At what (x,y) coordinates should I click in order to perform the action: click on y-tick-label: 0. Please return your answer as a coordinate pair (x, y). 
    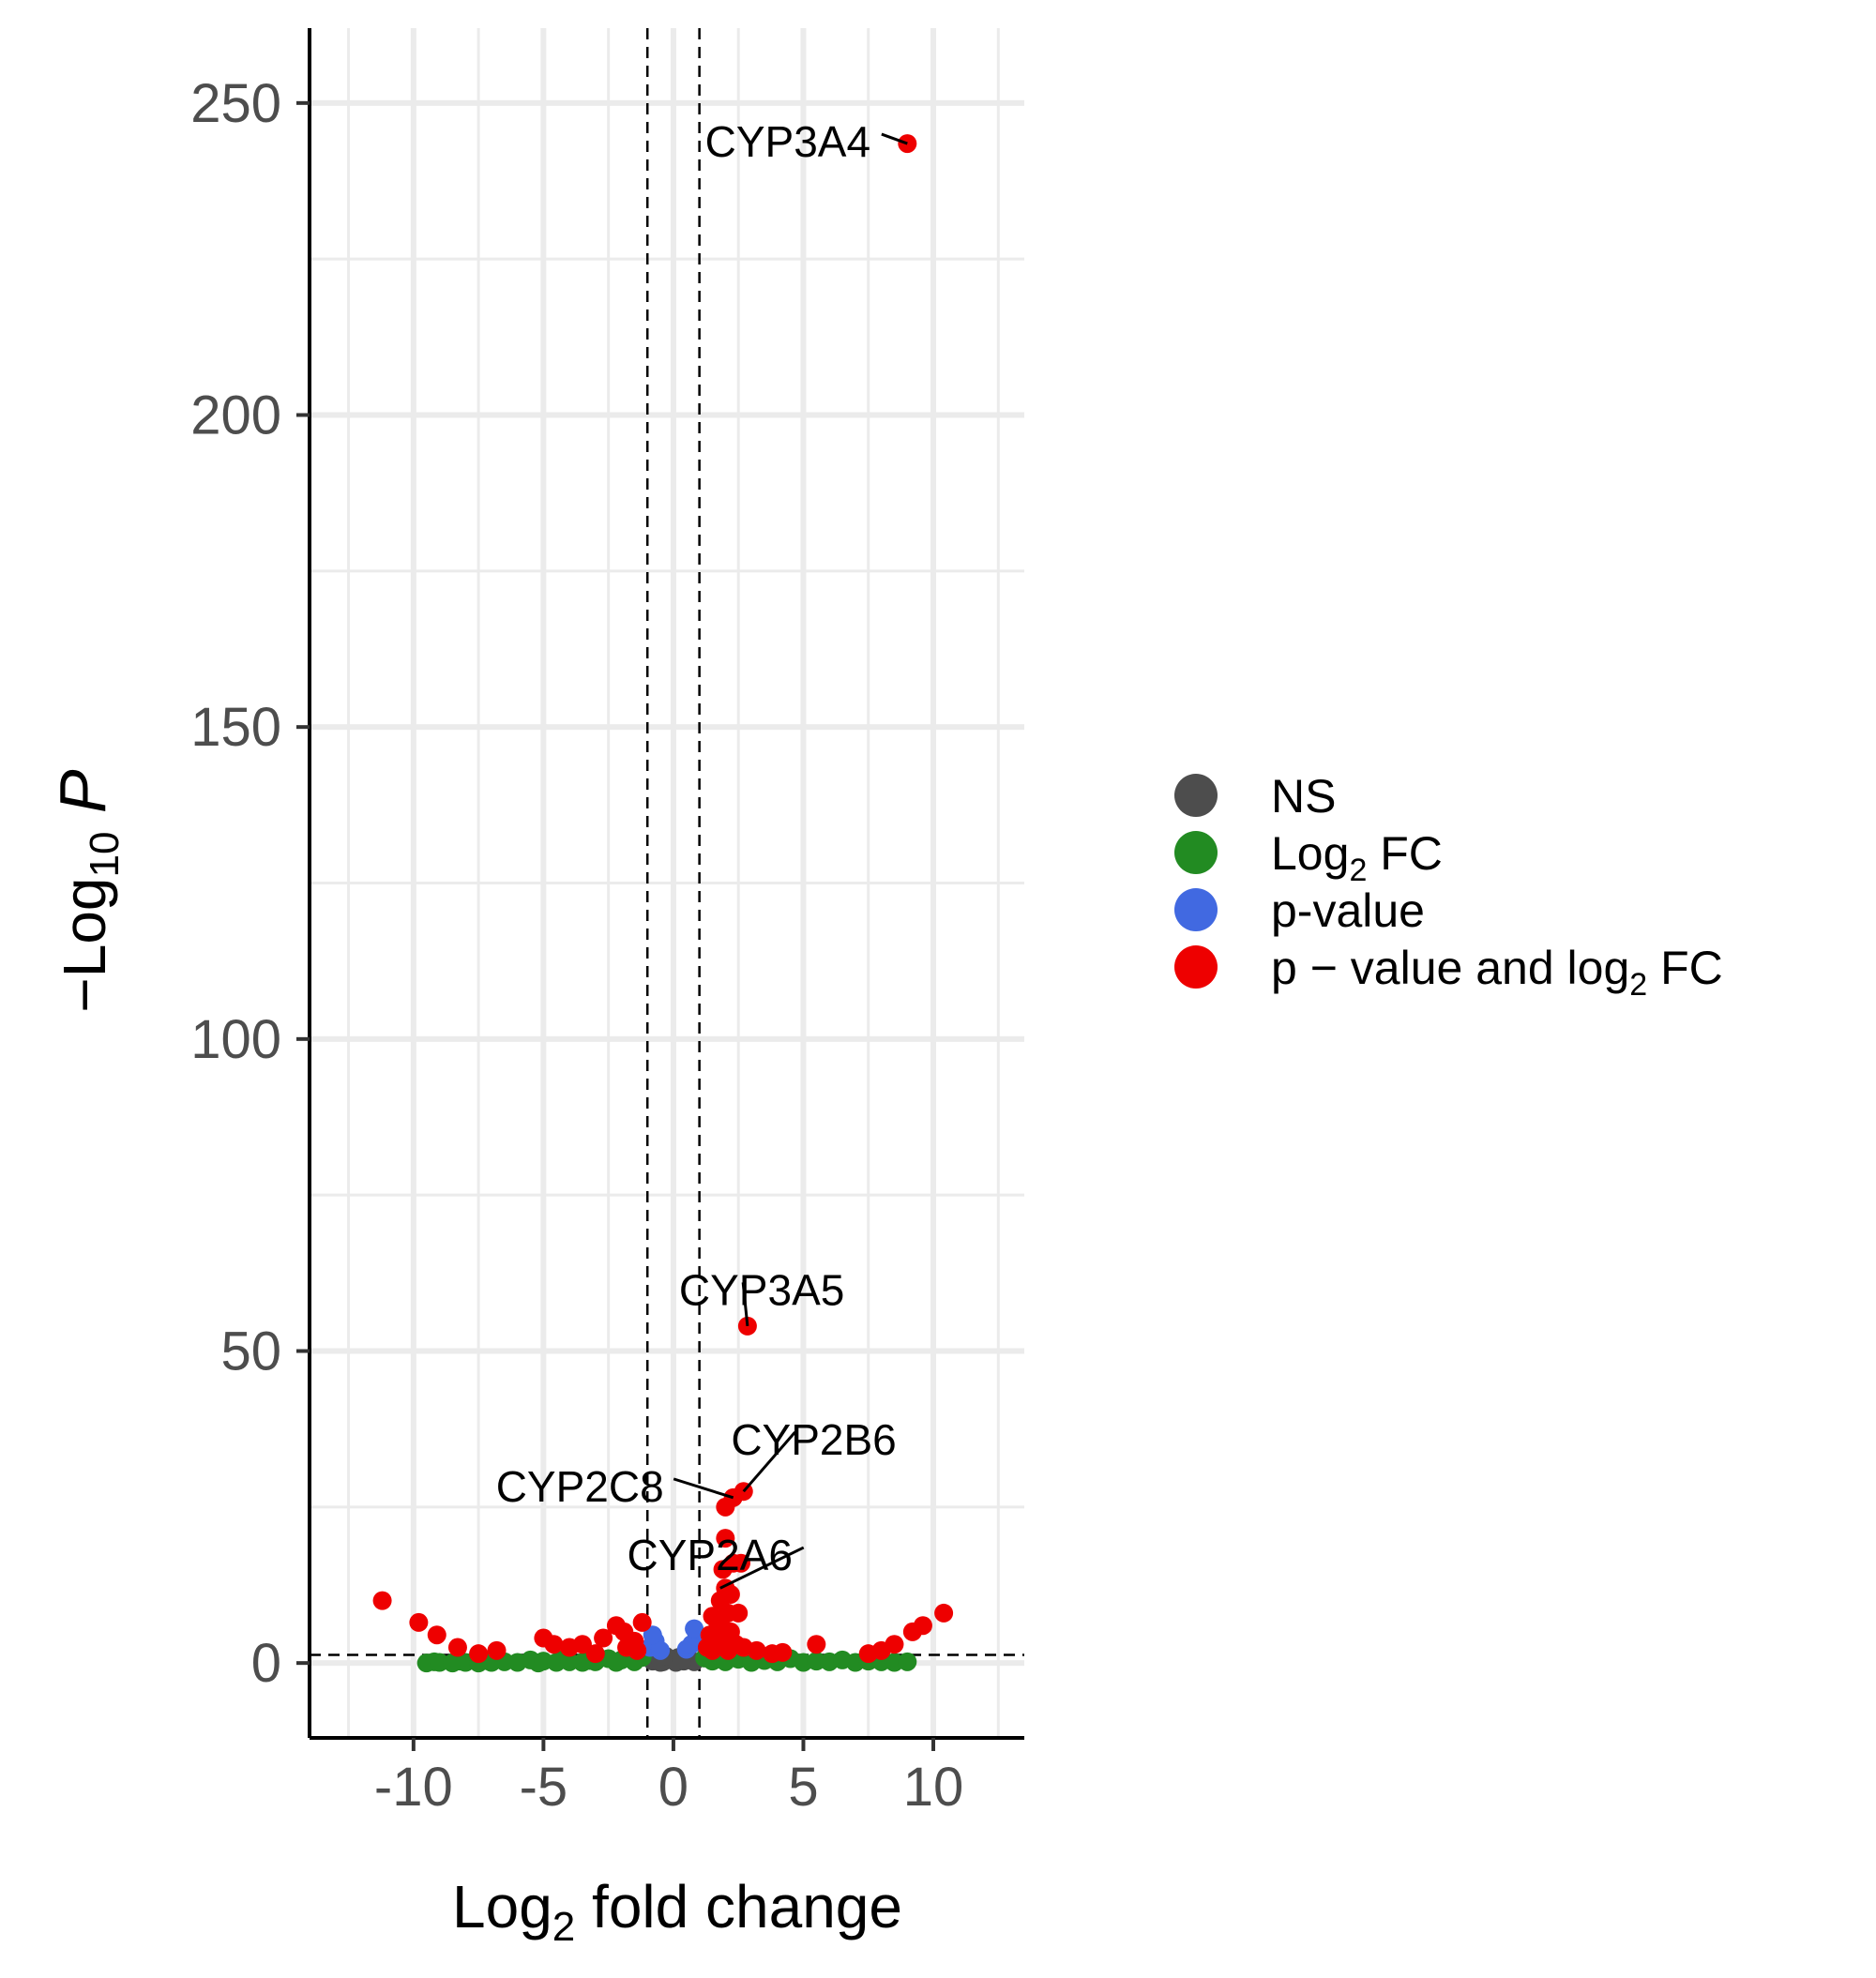
    Looking at the image, I should click on (266, 1663).